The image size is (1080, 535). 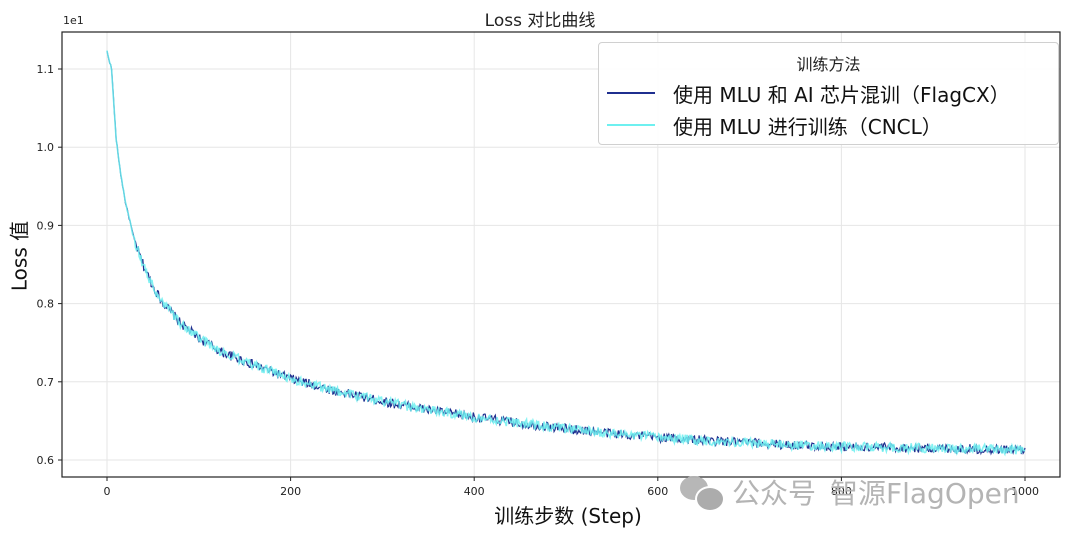 I want to click on legend-label-cncl: 使用 MLU 进行训练（CNCL）, so click(x=807, y=126).